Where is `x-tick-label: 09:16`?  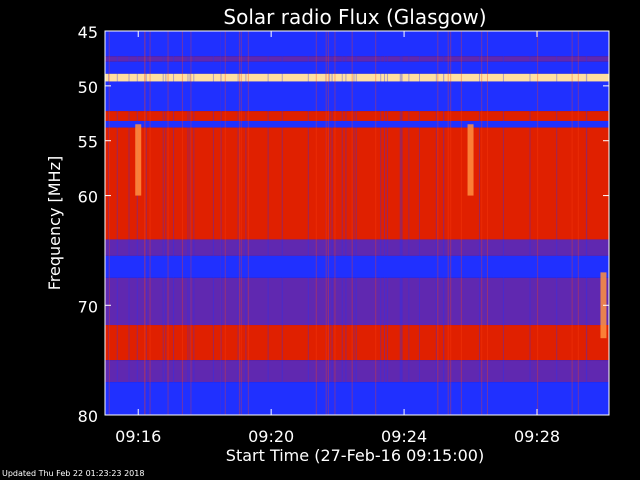 x-tick-label: 09:16 is located at coordinates (138, 436).